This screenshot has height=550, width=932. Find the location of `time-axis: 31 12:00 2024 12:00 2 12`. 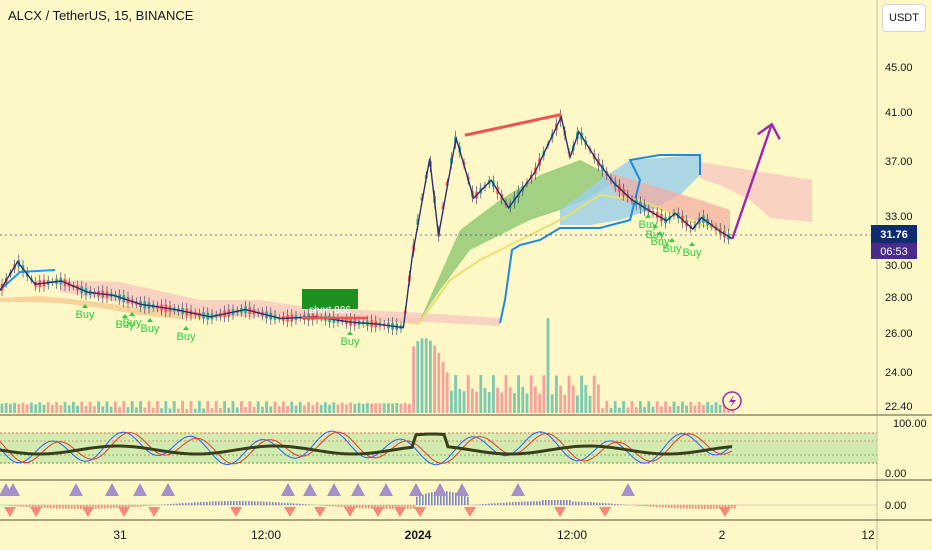

time-axis: 31 12:00 2024 12:00 2 12 is located at coordinates (494, 535).